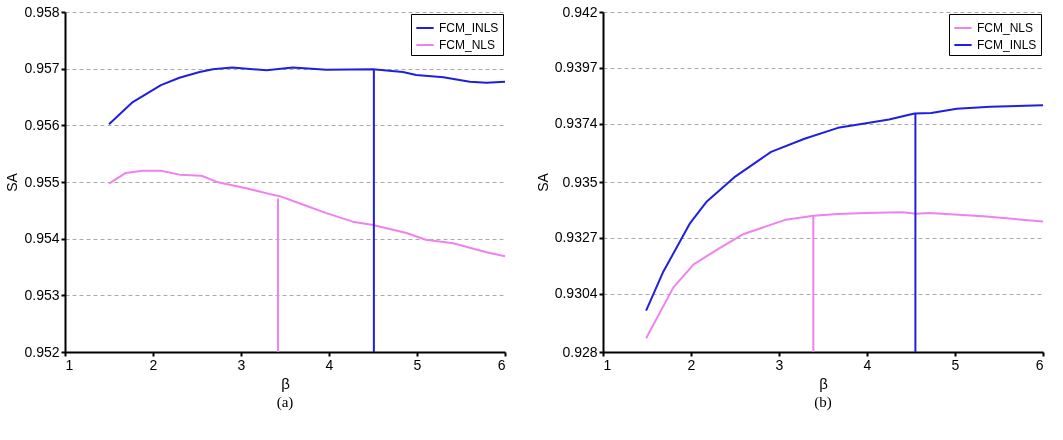 This screenshot has height=440, width=1063. What do you see at coordinates (42, 11) in the screenshot?
I see `y-tick-label: 0.958` at bounding box center [42, 11].